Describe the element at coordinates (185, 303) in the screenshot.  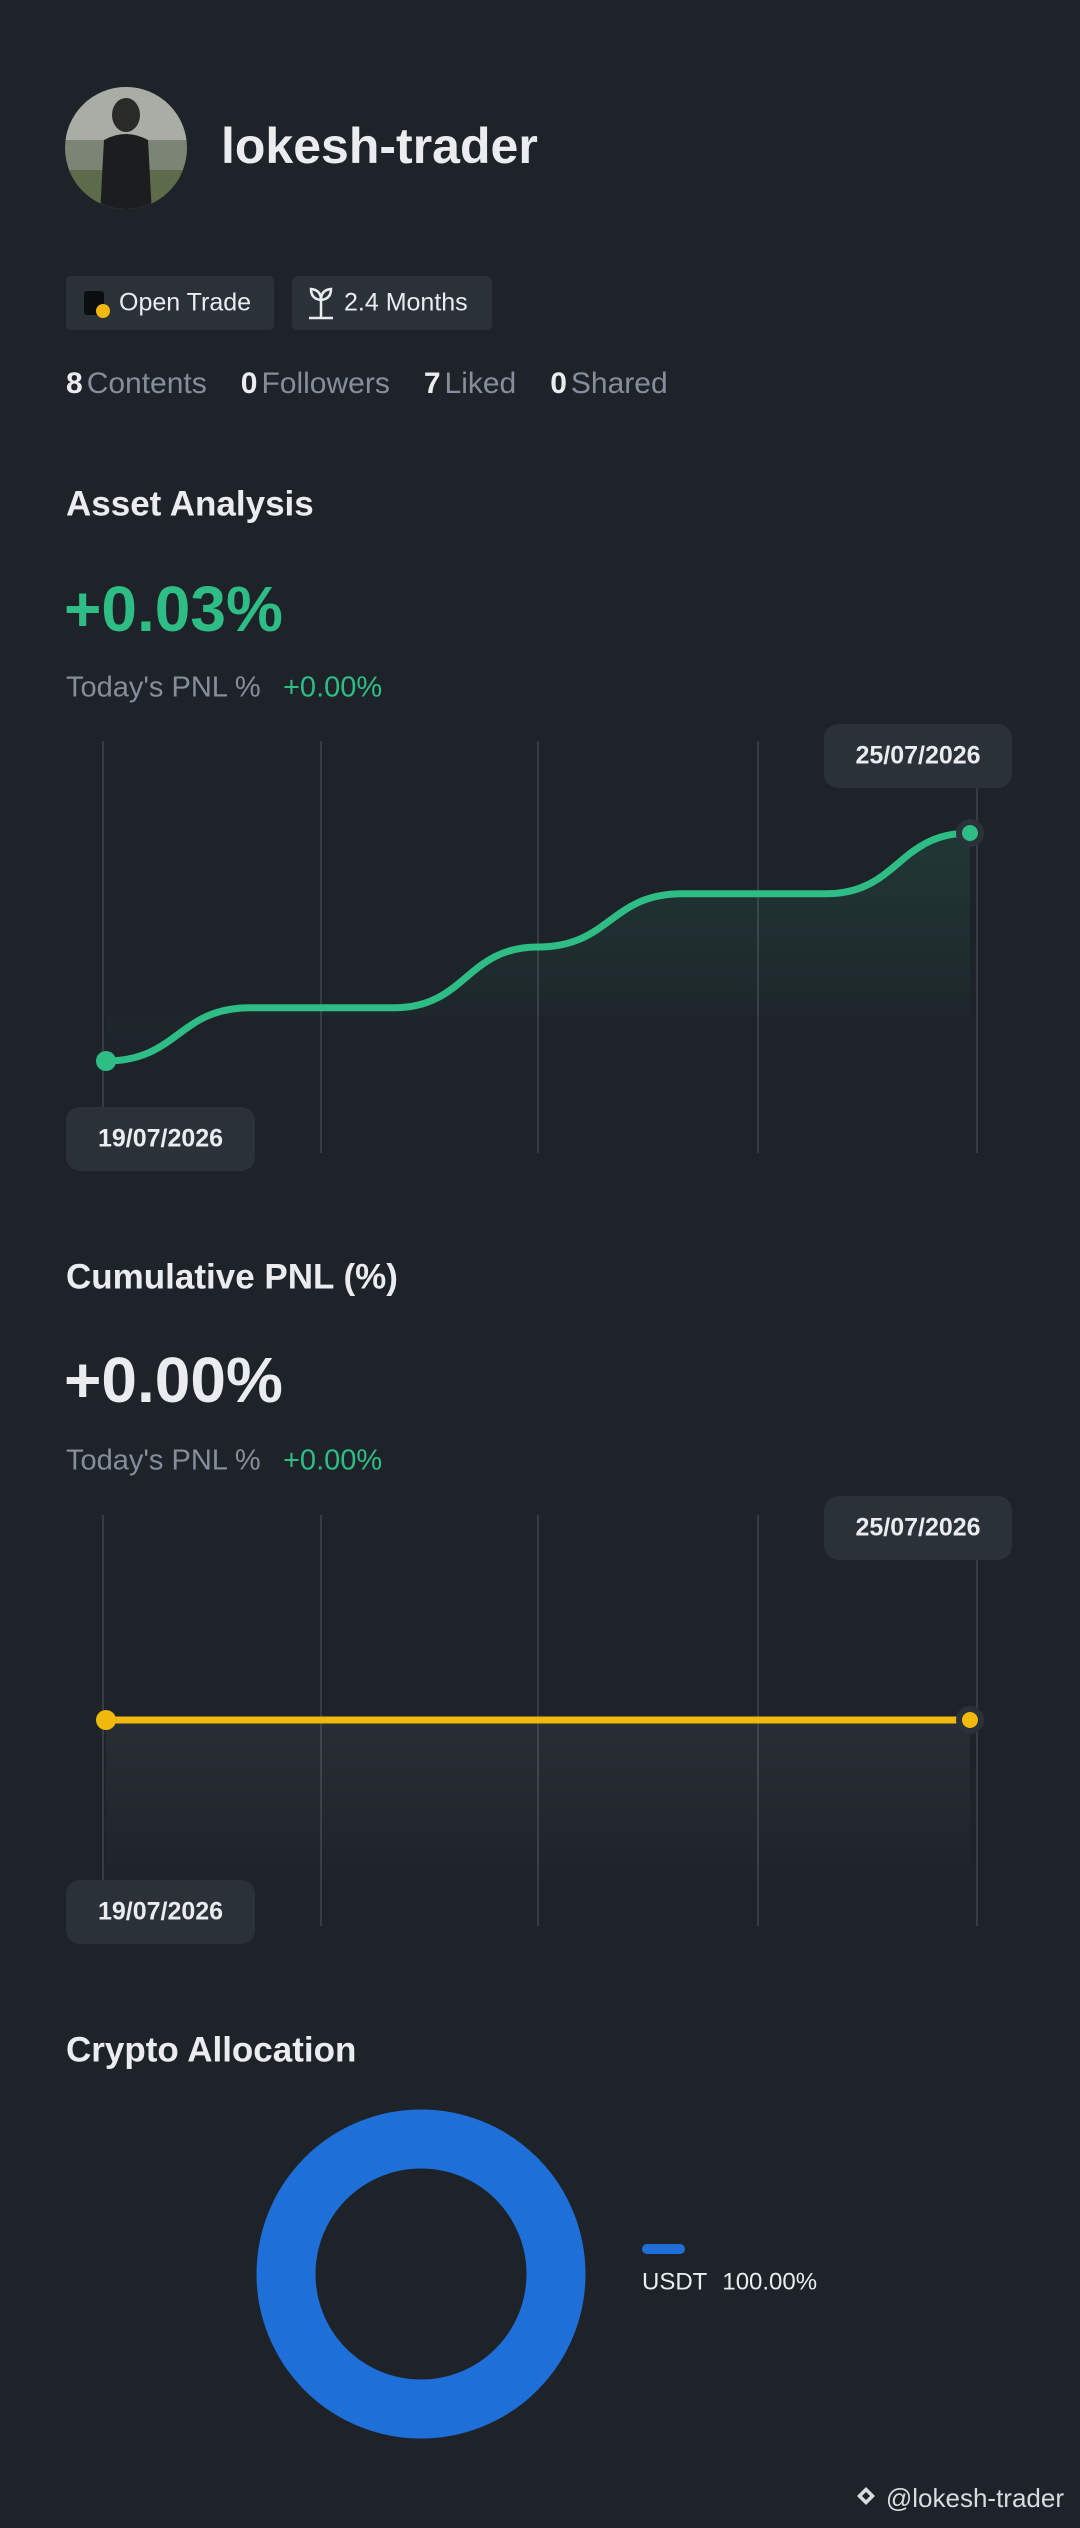
I see `badge-label: Open Trade` at that location.